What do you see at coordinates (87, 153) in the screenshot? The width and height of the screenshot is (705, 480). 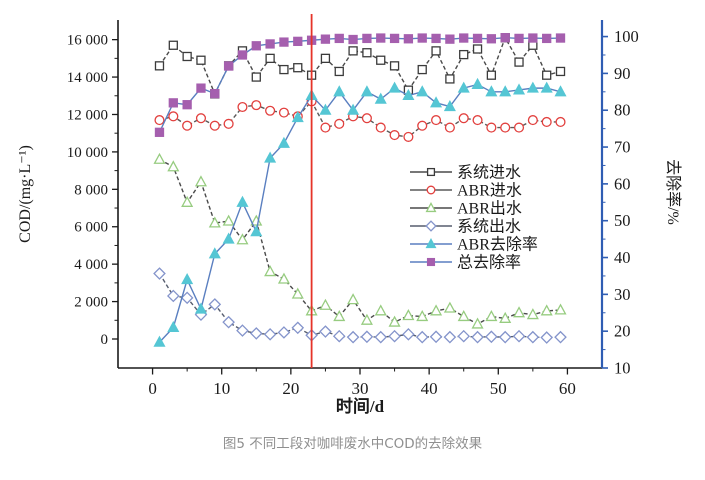 I see `y-left-tick-label: 10 000` at bounding box center [87, 153].